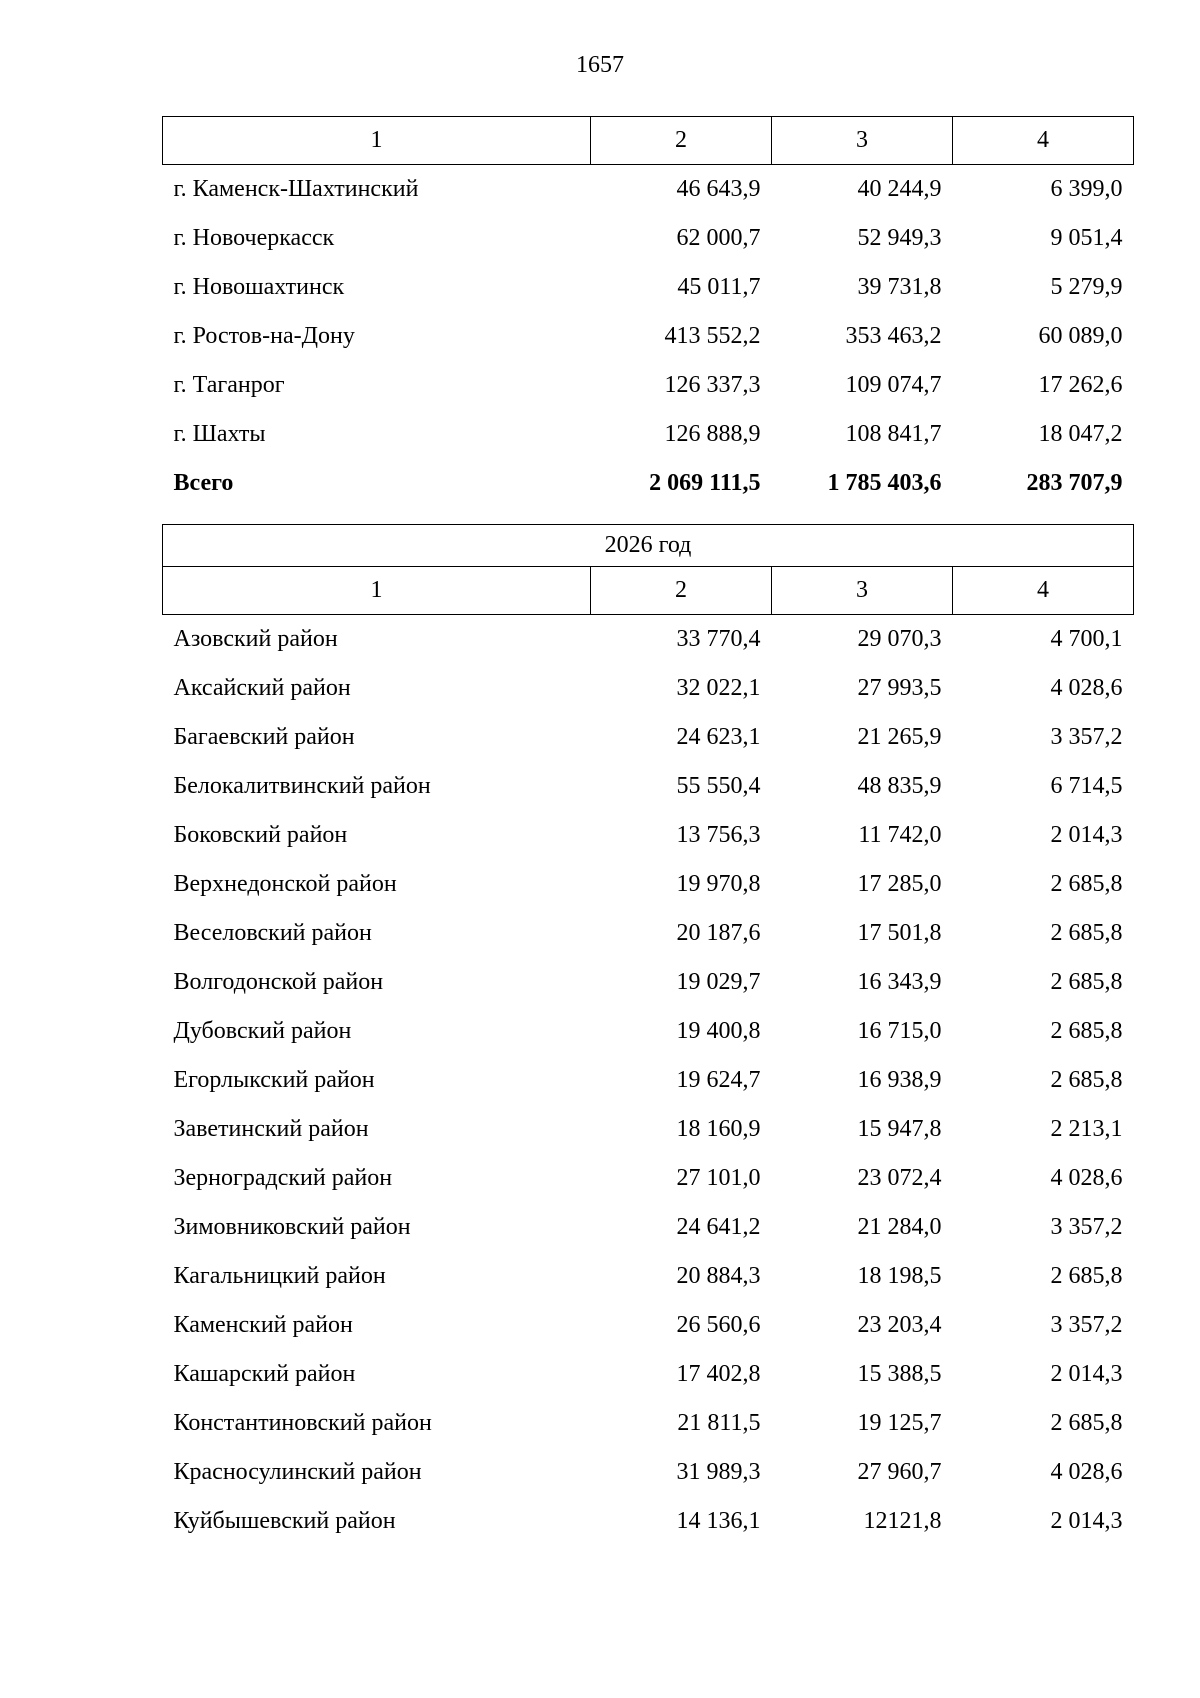 This screenshot has width=1200, height=1698. What do you see at coordinates (292, 1227) in the screenshot?
I see `row-name-cell: Зимовниковский район` at bounding box center [292, 1227].